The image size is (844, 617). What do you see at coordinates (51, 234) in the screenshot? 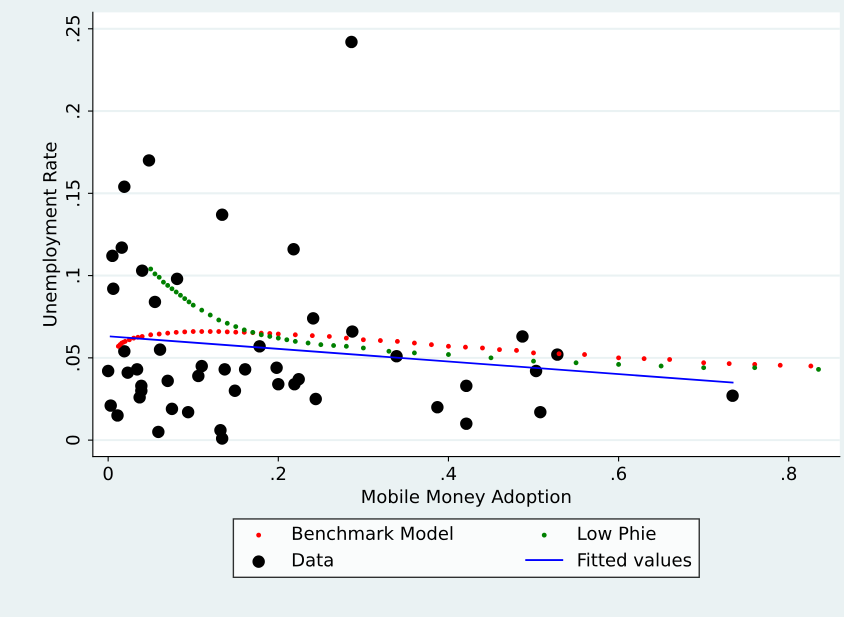
I see `y-axis-title: Unemployment Rate` at bounding box center [51, 234].